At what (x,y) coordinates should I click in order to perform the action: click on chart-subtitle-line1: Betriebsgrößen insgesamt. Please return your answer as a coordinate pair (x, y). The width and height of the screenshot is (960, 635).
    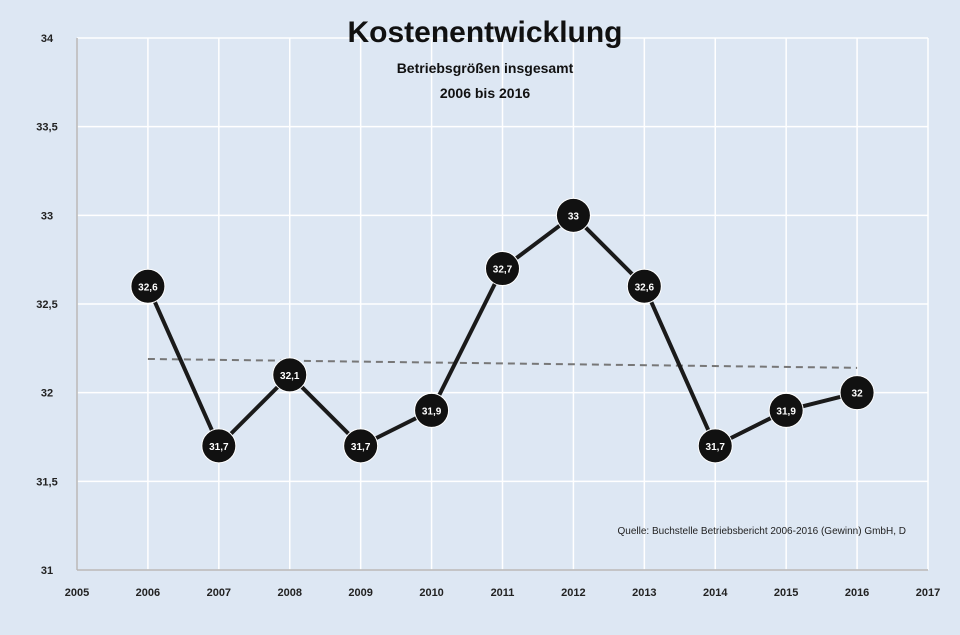
    Looking at the image, I should click on (485, 68).